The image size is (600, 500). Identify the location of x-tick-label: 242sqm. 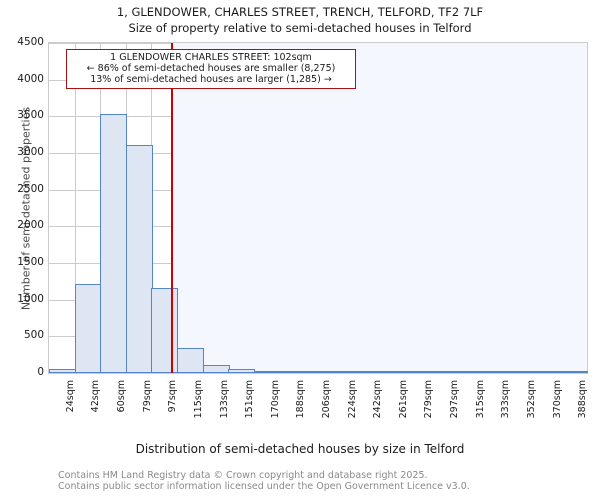
(377, 399).